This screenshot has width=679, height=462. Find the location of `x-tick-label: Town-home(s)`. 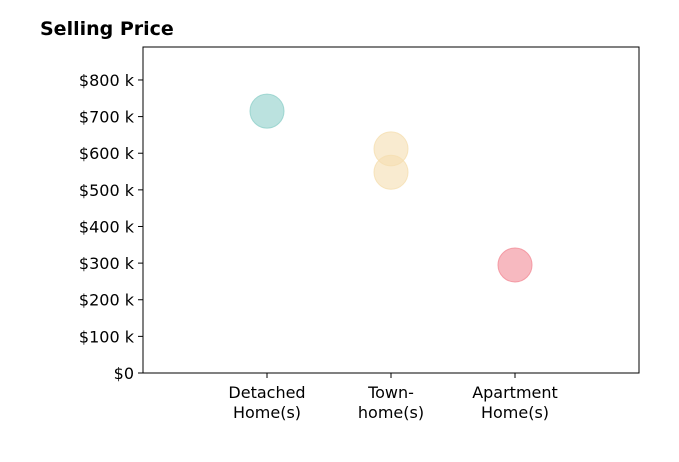

x-tick-label: Town-home(s) is located at coordinates (391, 402).